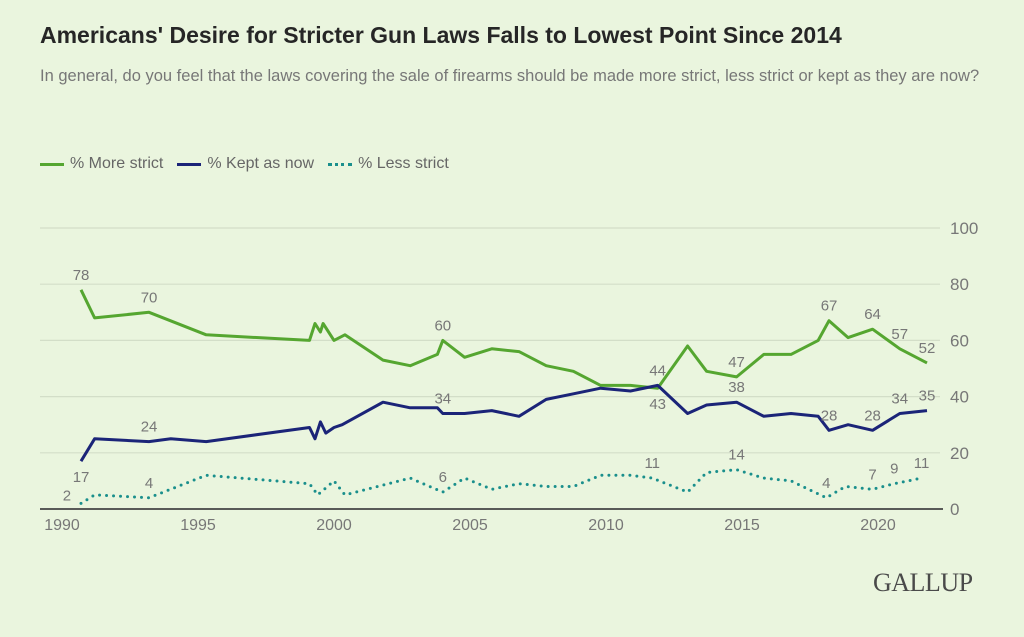  What do you see at coordinates (964, 228) in the screenshot?
I see `y-tick-label: 100` at bounding box center [964, 228].